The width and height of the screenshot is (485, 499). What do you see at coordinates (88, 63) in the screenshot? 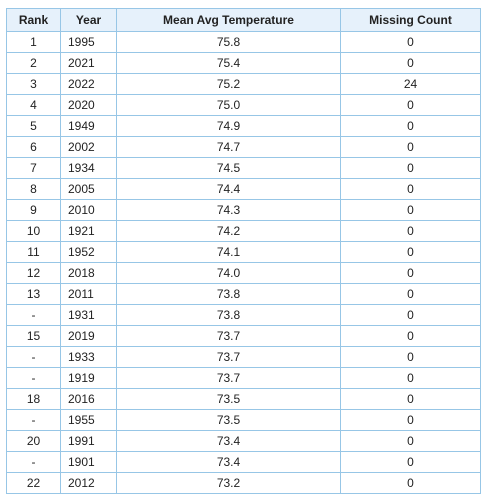
I see `cell-year: 2021` at bounding box center [88, 63].